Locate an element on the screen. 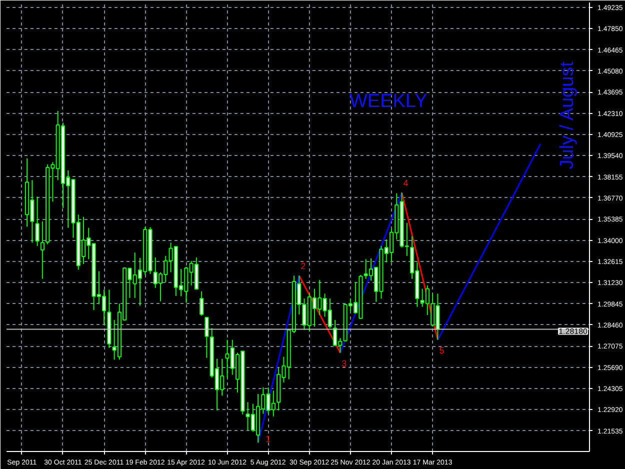  annotation: WEEKLY is located at coordinates (388, 101).